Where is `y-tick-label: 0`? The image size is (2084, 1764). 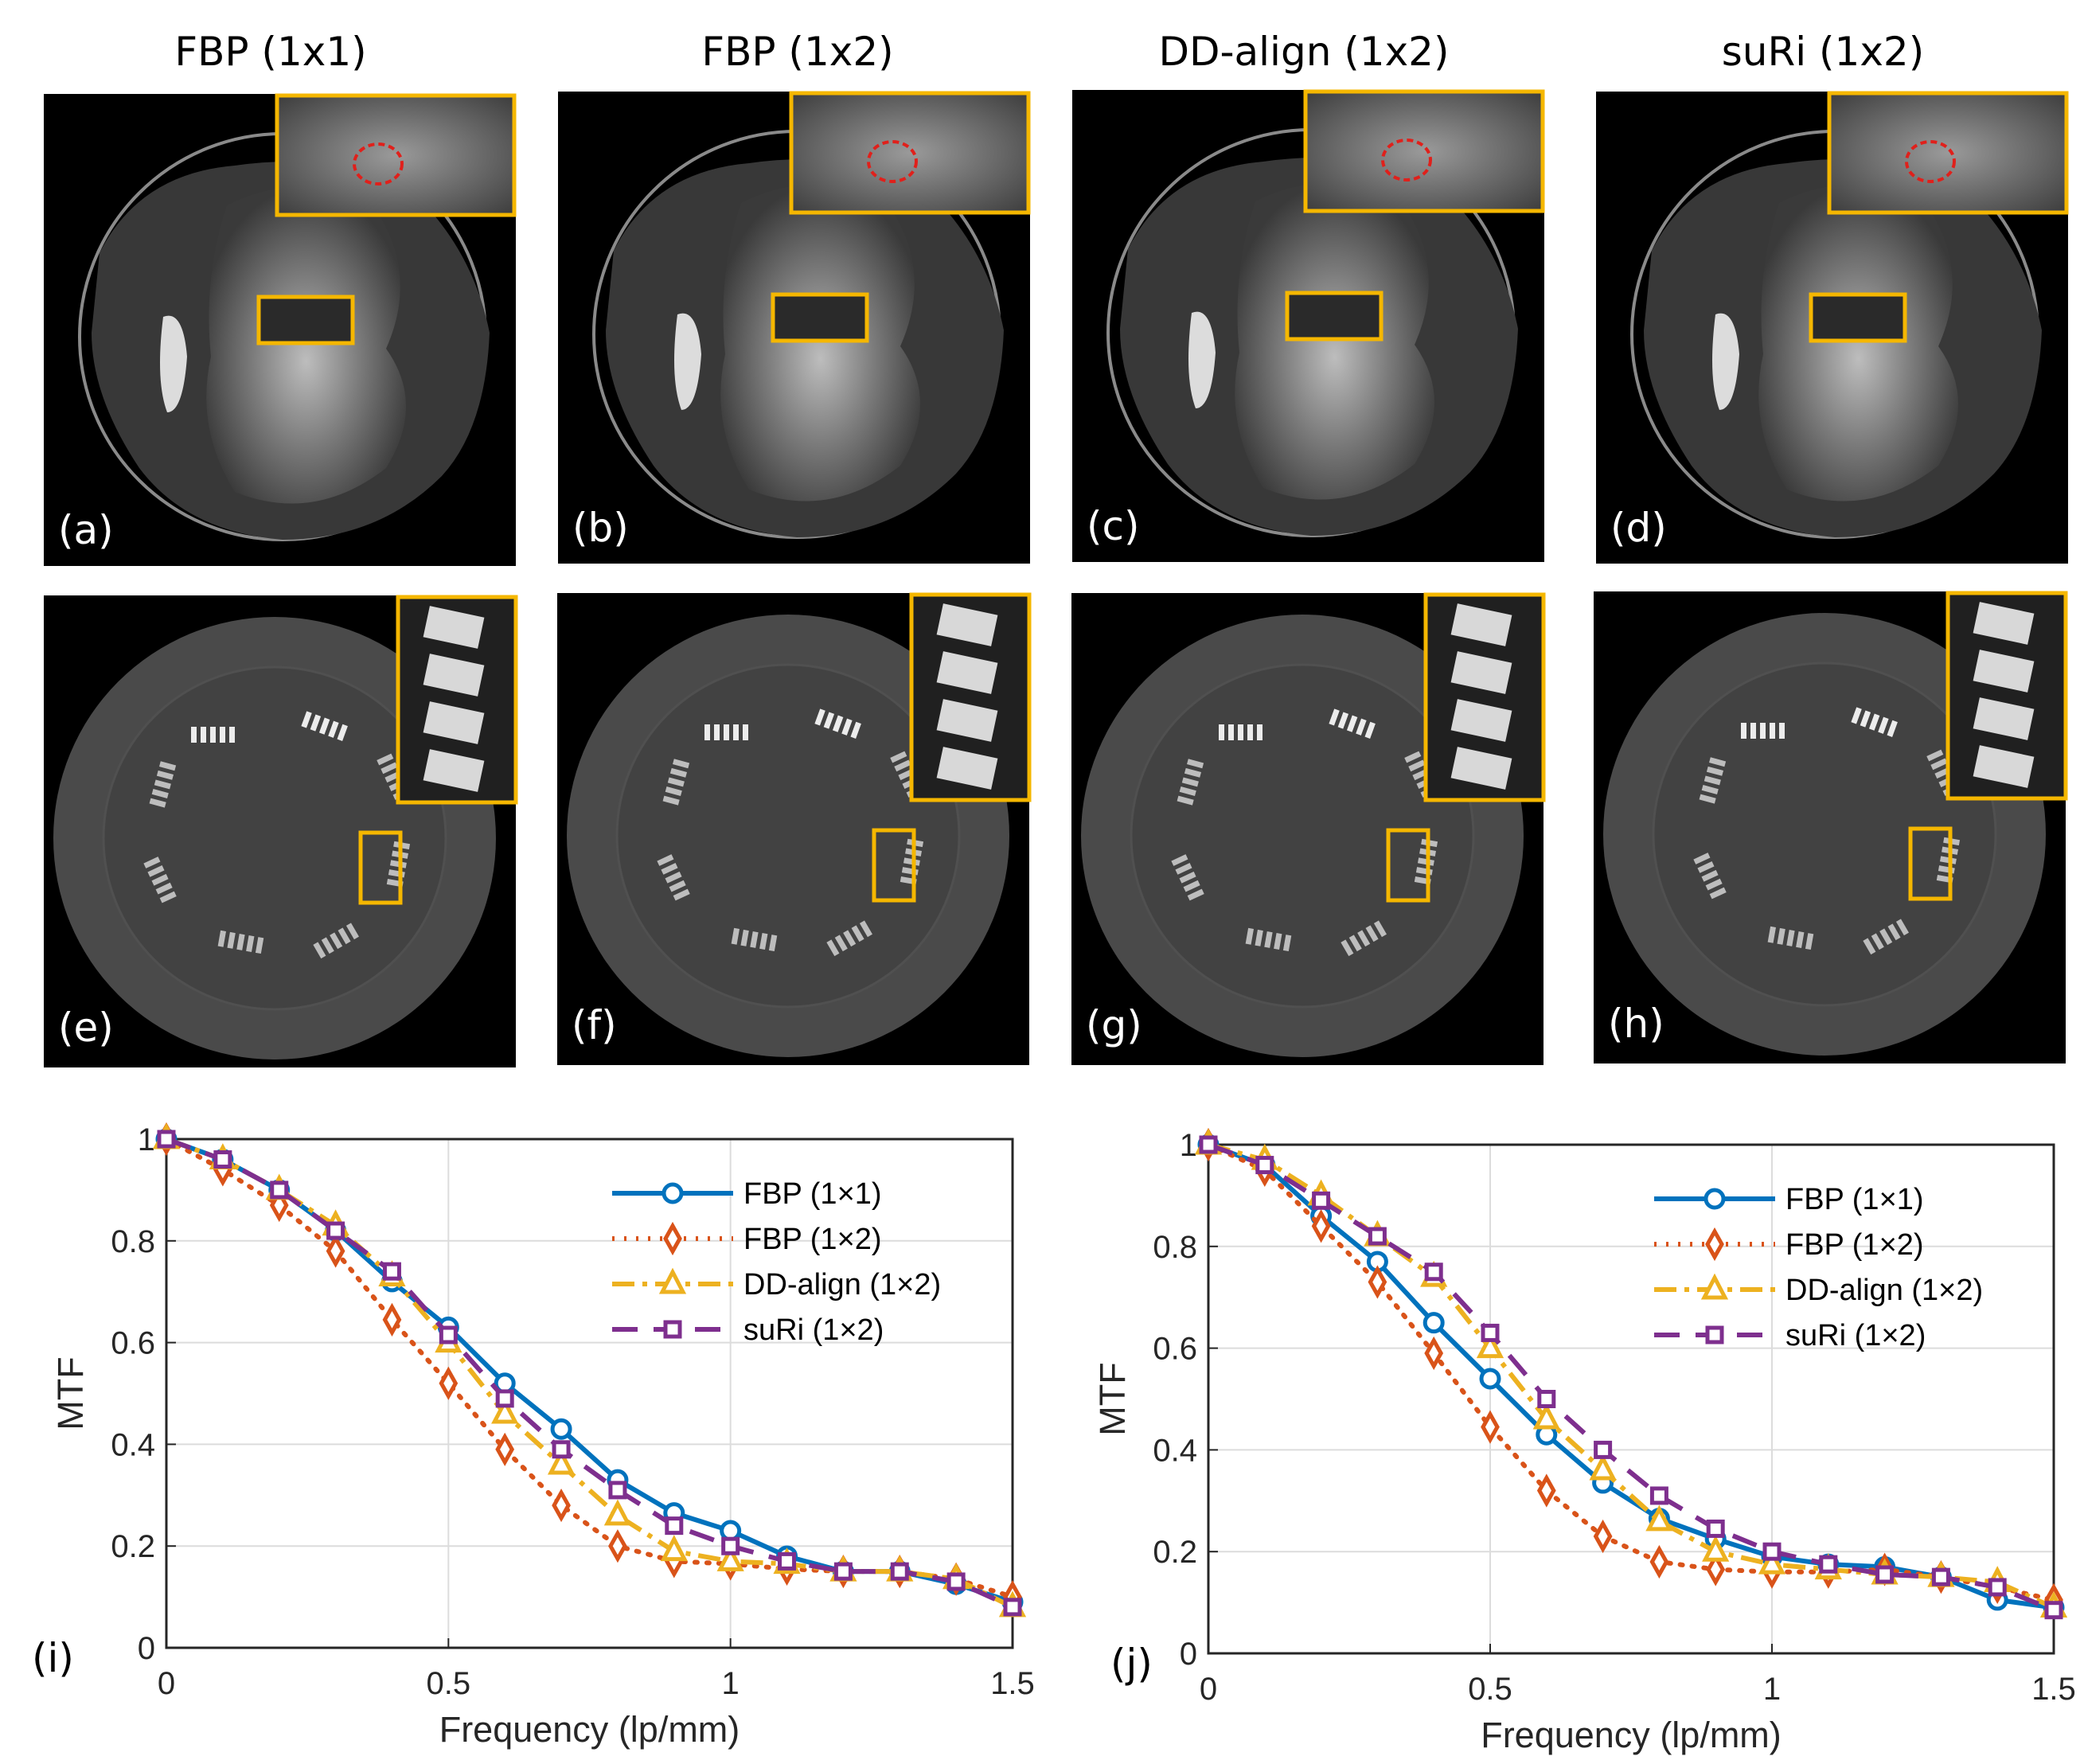
y-tick-label: 0 is located at coordinates (1188, 1654).